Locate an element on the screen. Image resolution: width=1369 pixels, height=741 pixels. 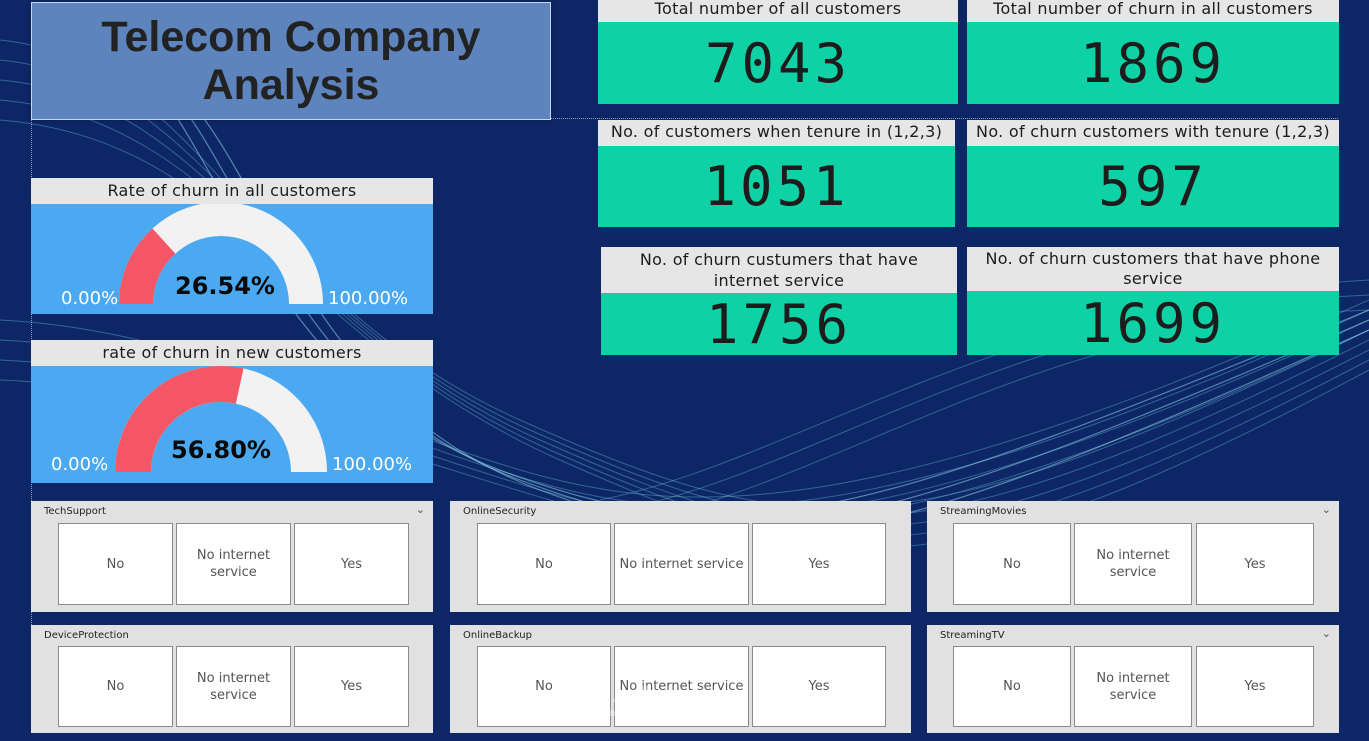
report-title-line2: Analysis is located at coordinates (291, 85).